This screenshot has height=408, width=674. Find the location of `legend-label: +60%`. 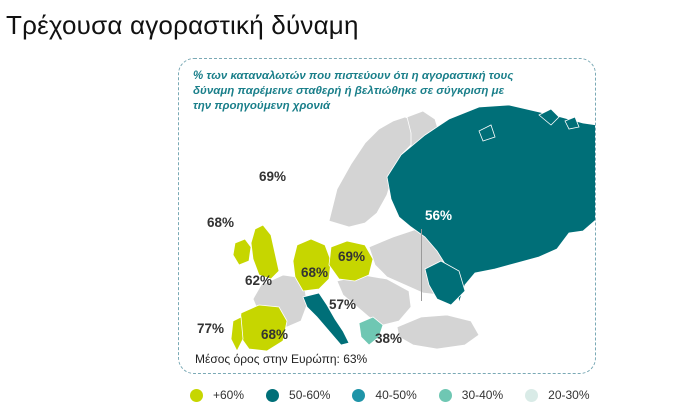

legend-label: +60% is located at coordinates (229, 395).